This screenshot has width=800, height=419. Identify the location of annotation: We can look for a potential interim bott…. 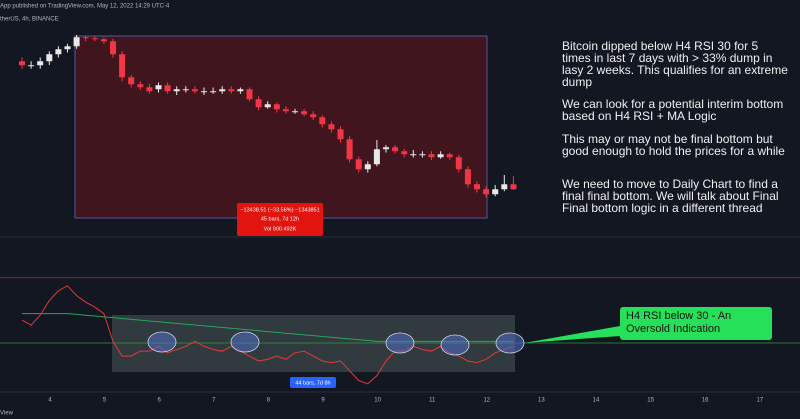
(673, 110).